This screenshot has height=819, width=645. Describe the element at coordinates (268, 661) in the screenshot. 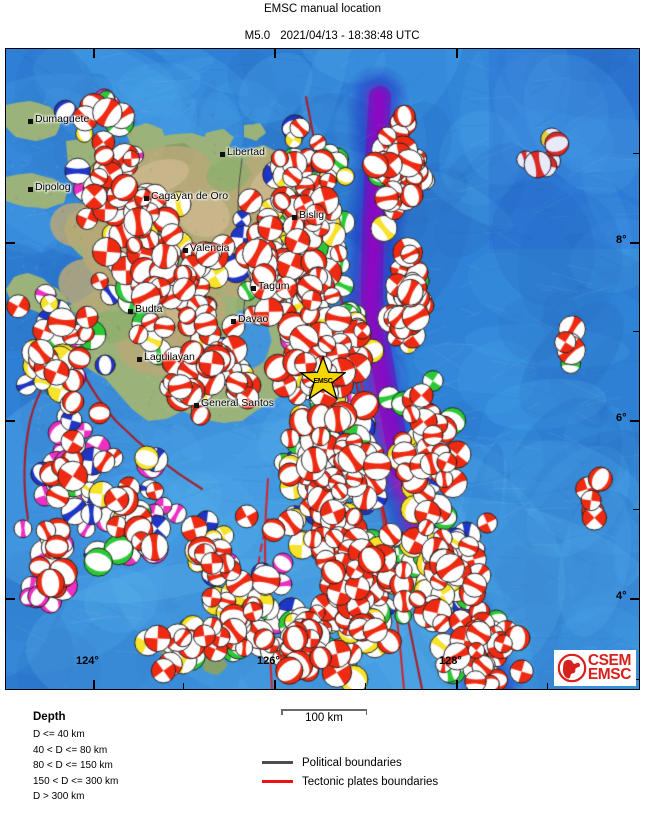

I see `longitude-label: 126°` at that location.